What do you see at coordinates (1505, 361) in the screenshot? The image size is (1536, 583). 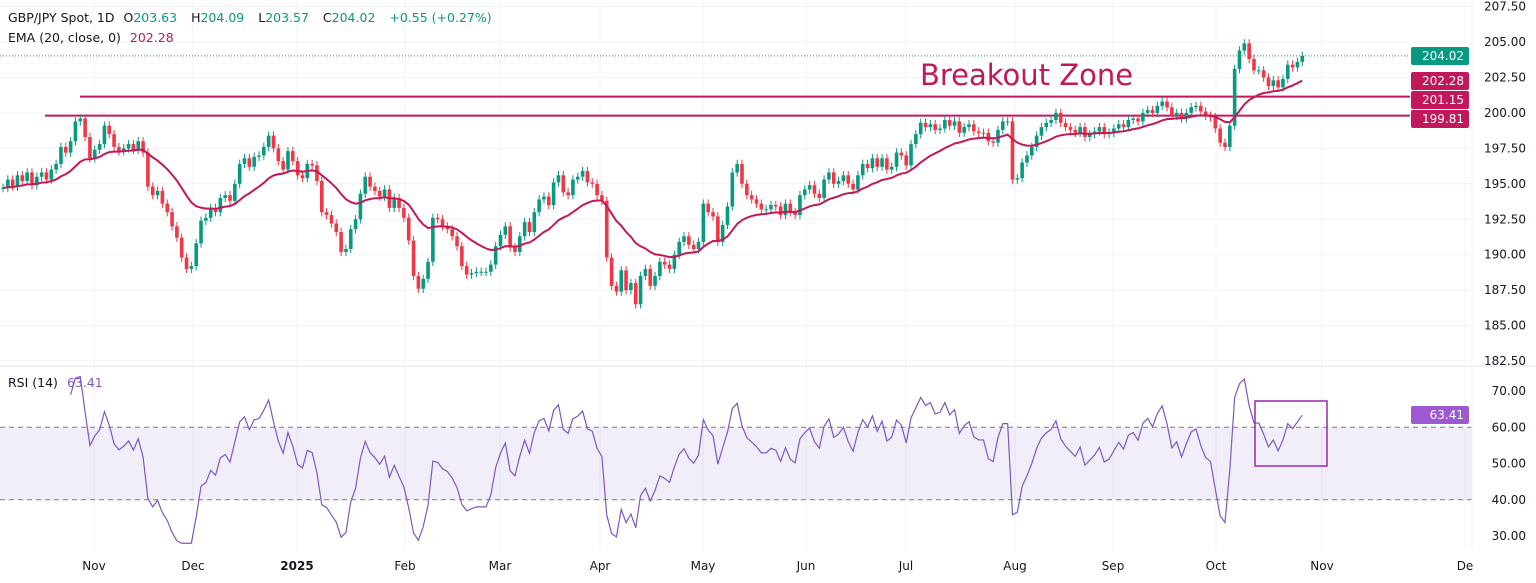 I see `price-tick-label: 182.50` at bounding box center [1505, 361].